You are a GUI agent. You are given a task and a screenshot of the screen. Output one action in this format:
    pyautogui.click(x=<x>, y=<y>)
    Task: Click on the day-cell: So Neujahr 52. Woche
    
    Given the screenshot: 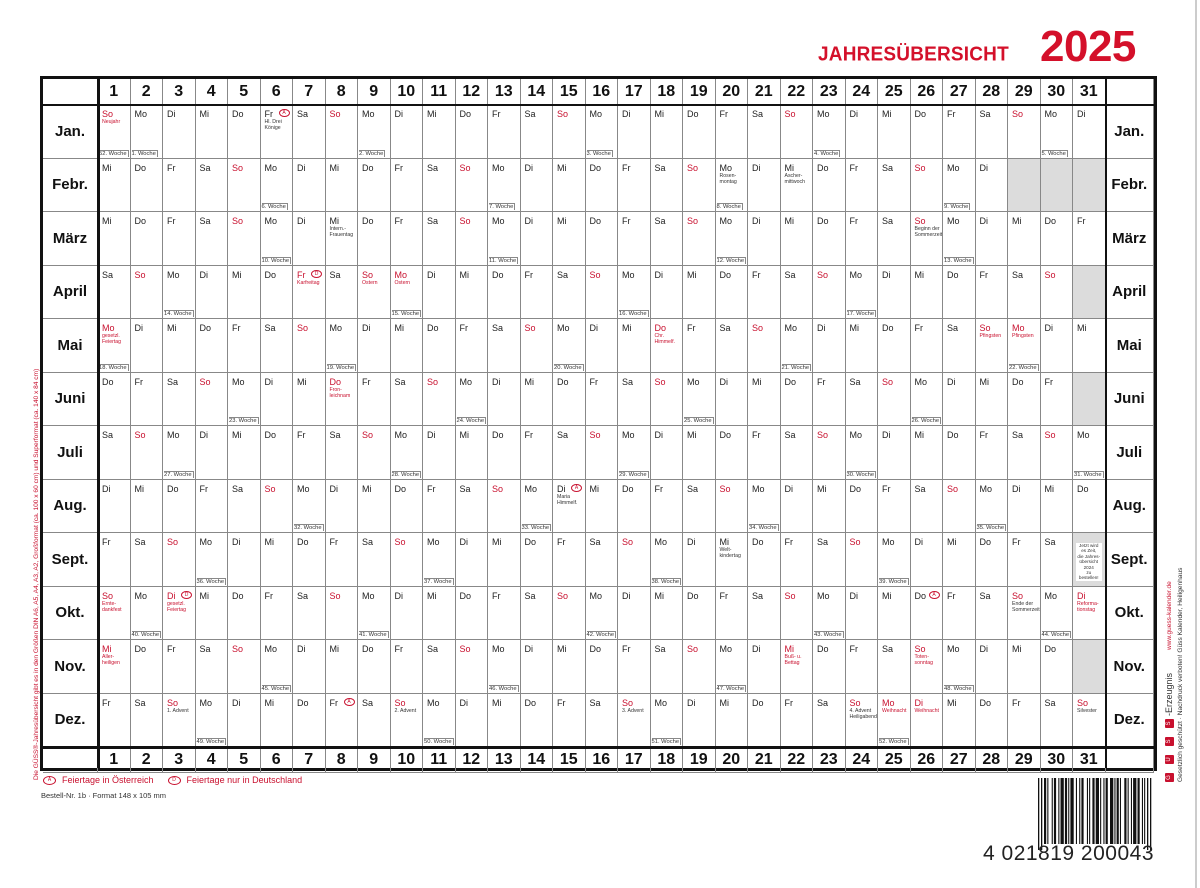 What is the action you would take?
    pyautogui.click(x=114, y=132)
    